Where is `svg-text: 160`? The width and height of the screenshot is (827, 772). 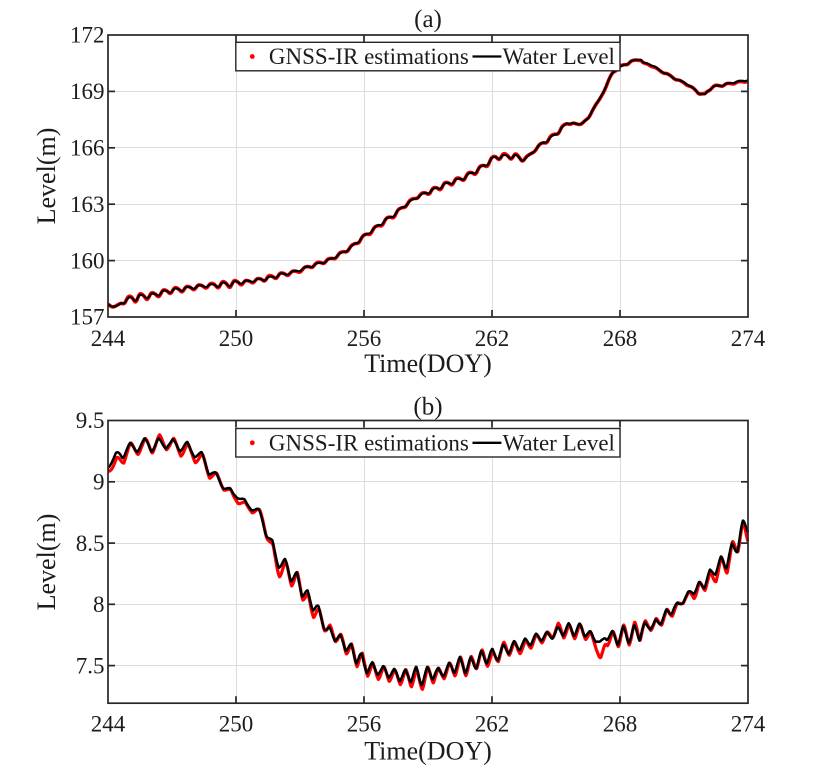
svg-text: 160 is located at coordinates (87, 260).